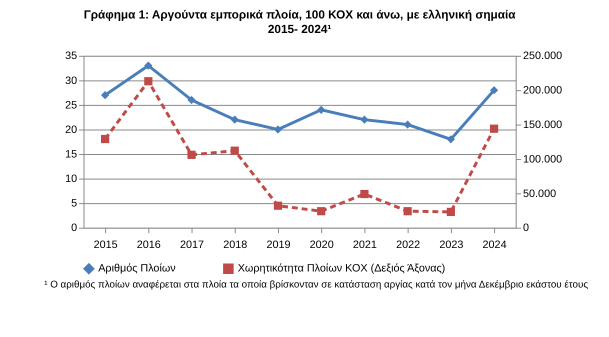 The width and height of the screenshot is (609, 337). What do you see at coordinates (451, 244) in the screenshot?
I see `x-tick-label: 2023` at bounding box center [451, 244].